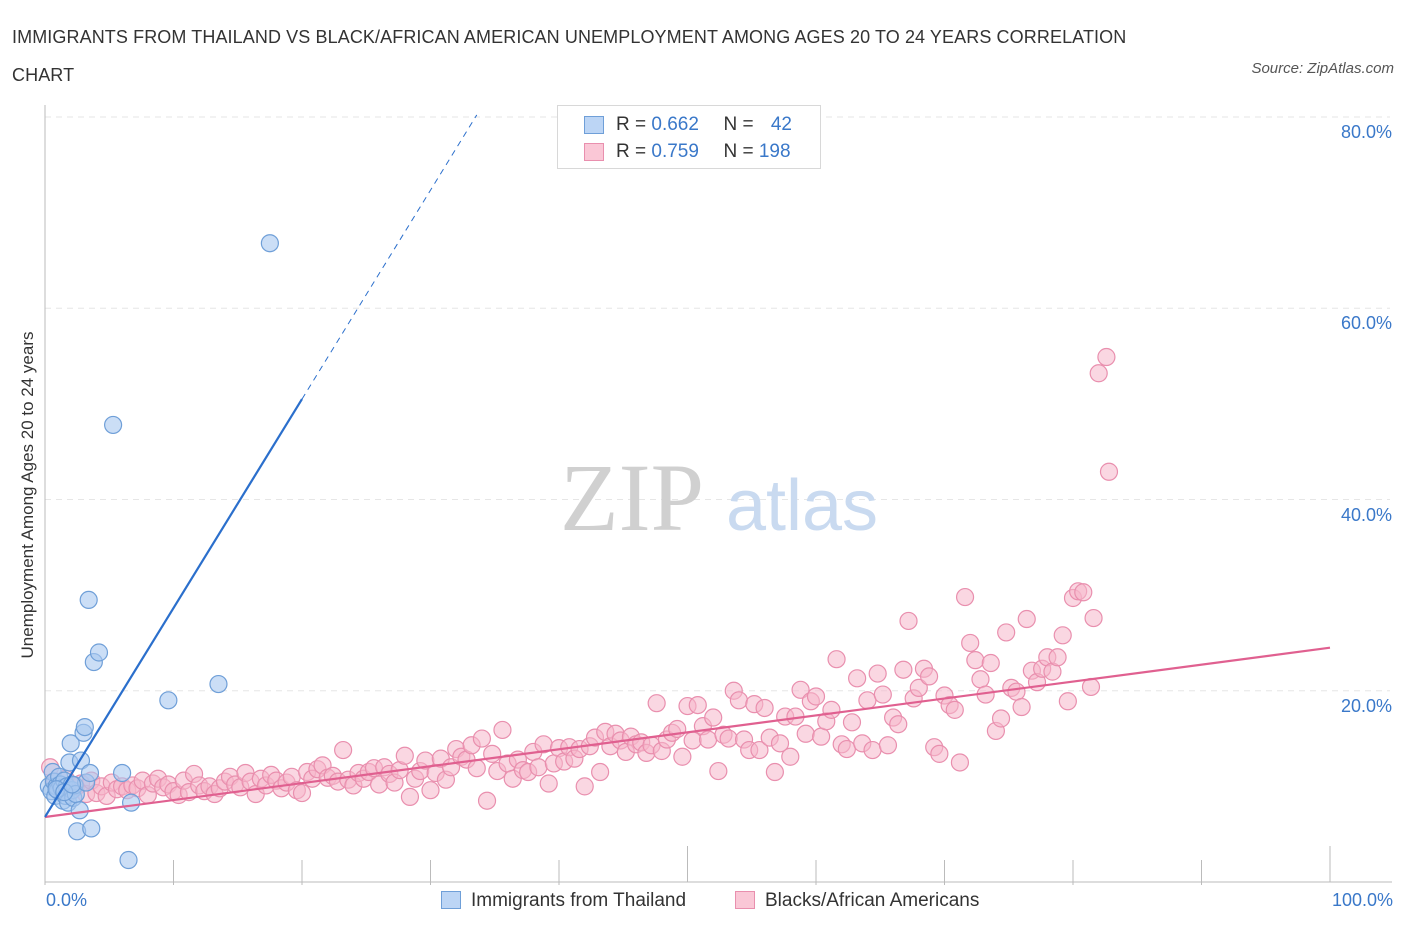  What do you see at coordinates (579, 900) in the screenshot?
I see `thailand-legend-label: Immigrants from Thailand` at bounding box center [579, 900].